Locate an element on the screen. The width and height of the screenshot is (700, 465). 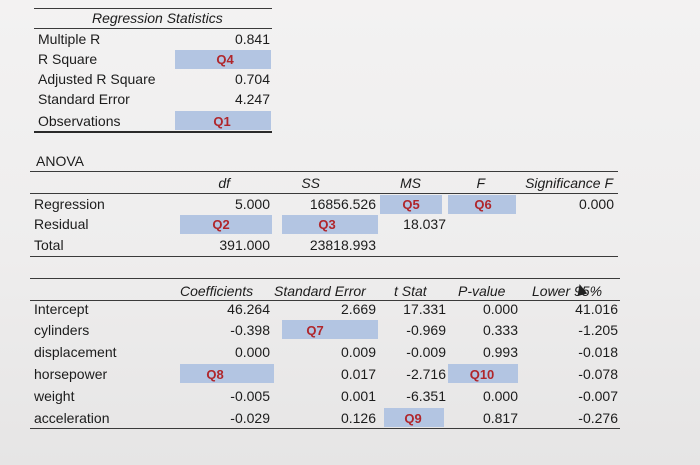
stats-header-rule is located at coordinates (153, 28).